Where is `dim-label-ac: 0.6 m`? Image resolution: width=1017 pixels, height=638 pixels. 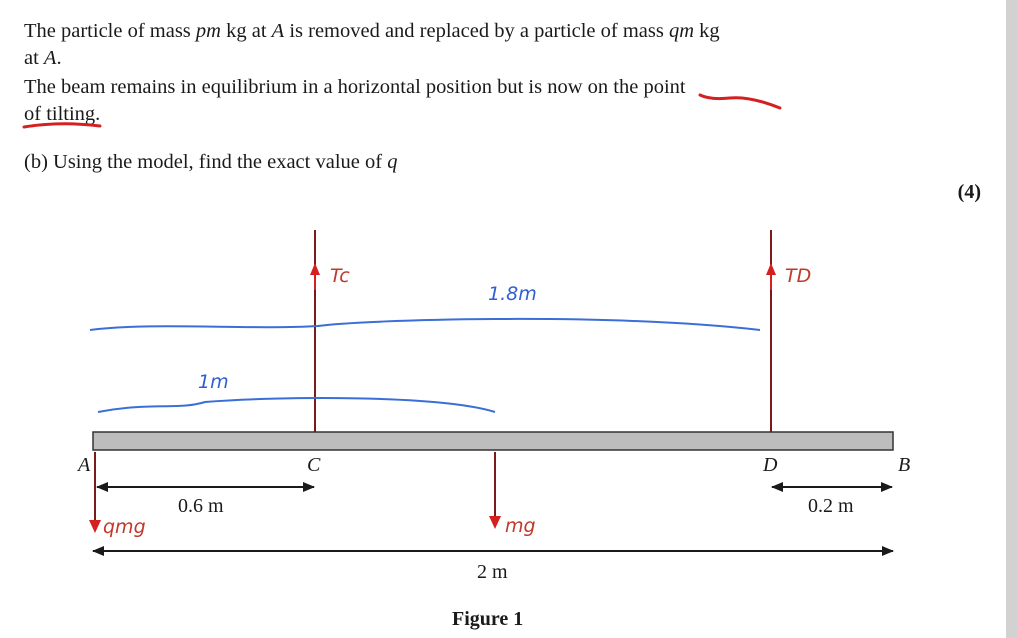 dim-label-ac: 0.6 m is located at coordinates (201, 506).